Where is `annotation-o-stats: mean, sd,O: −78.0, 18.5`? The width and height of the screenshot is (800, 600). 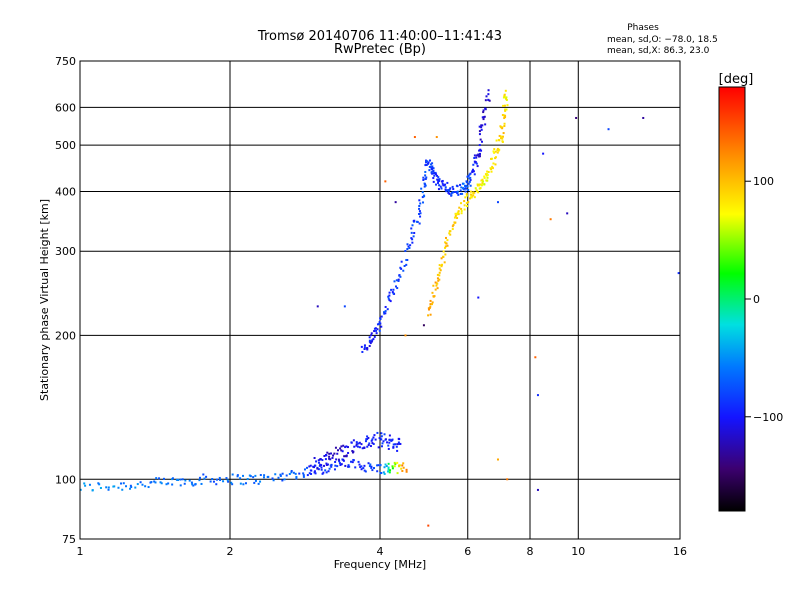 annotation-o-stats: mean, sd,O: −78.0, 18.5 is located at coordinates (662, 40).